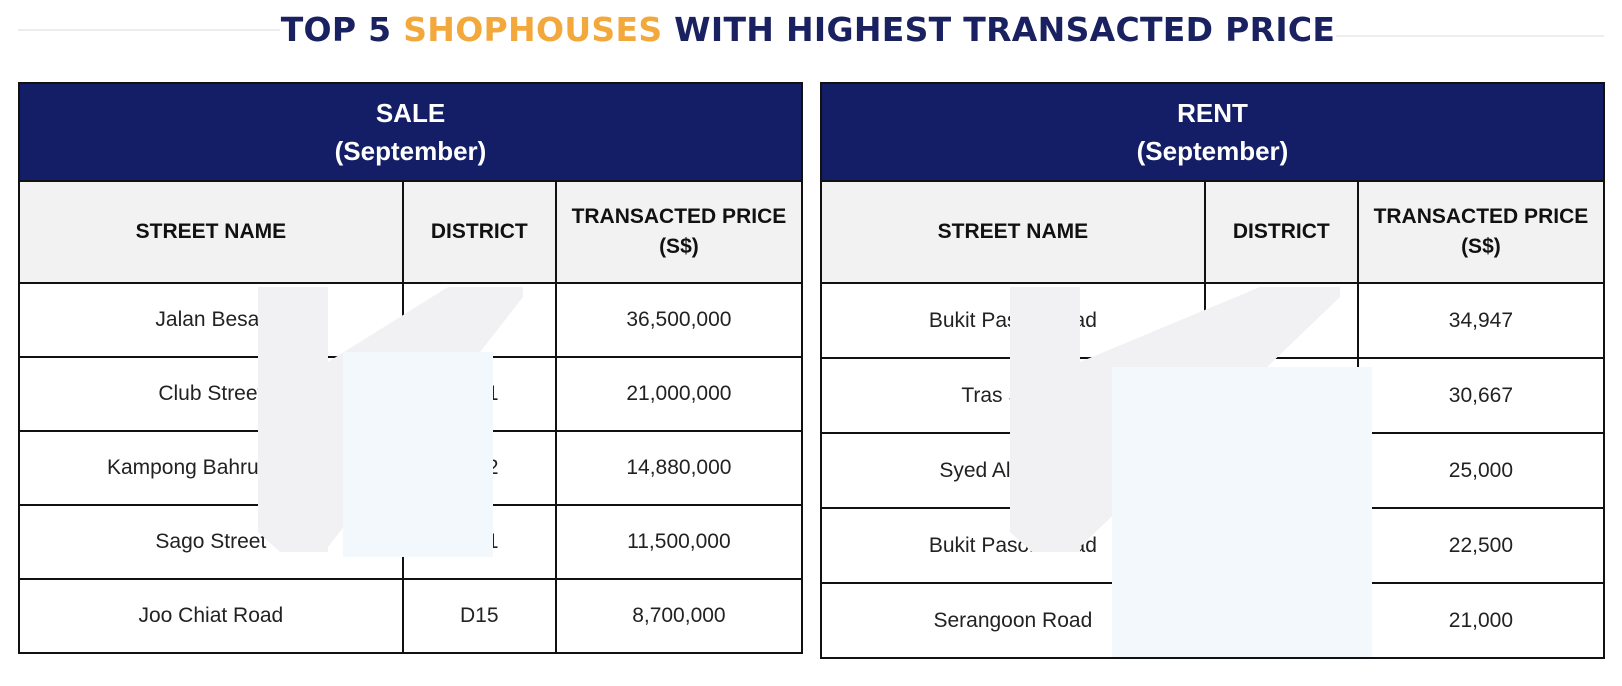  I want to click on table-row: Tras Street D02 30,667, so click(1213, 395).